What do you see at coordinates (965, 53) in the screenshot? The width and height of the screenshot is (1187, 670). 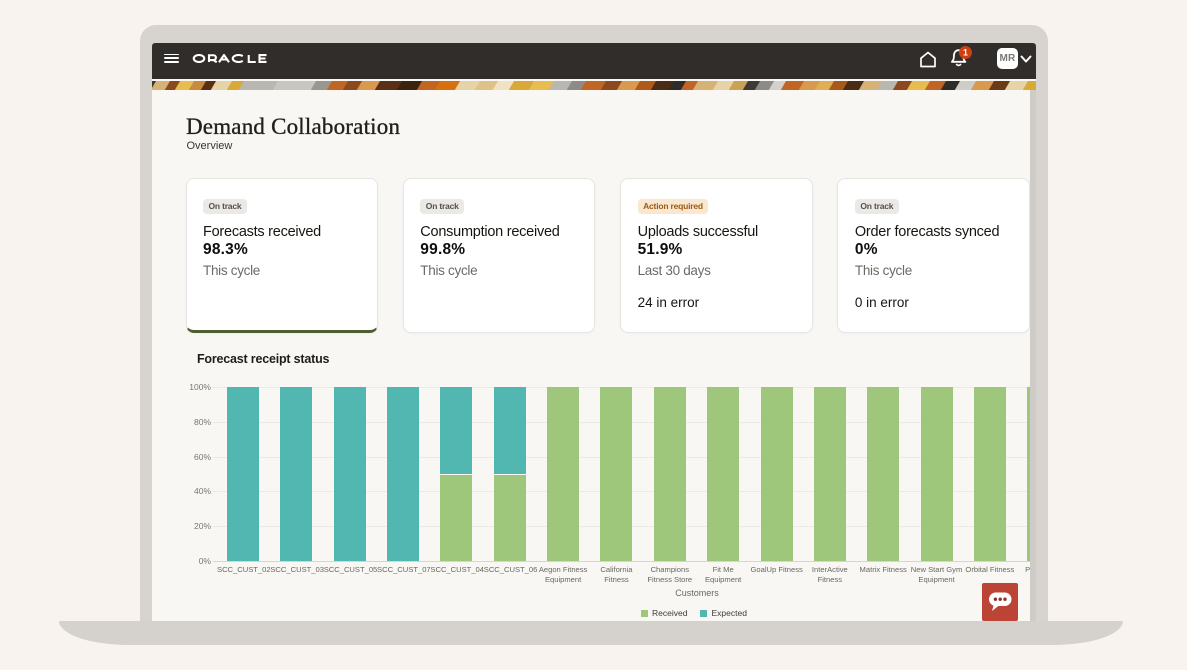 I see `svg-text: 1` at bounding box center [965, 53].